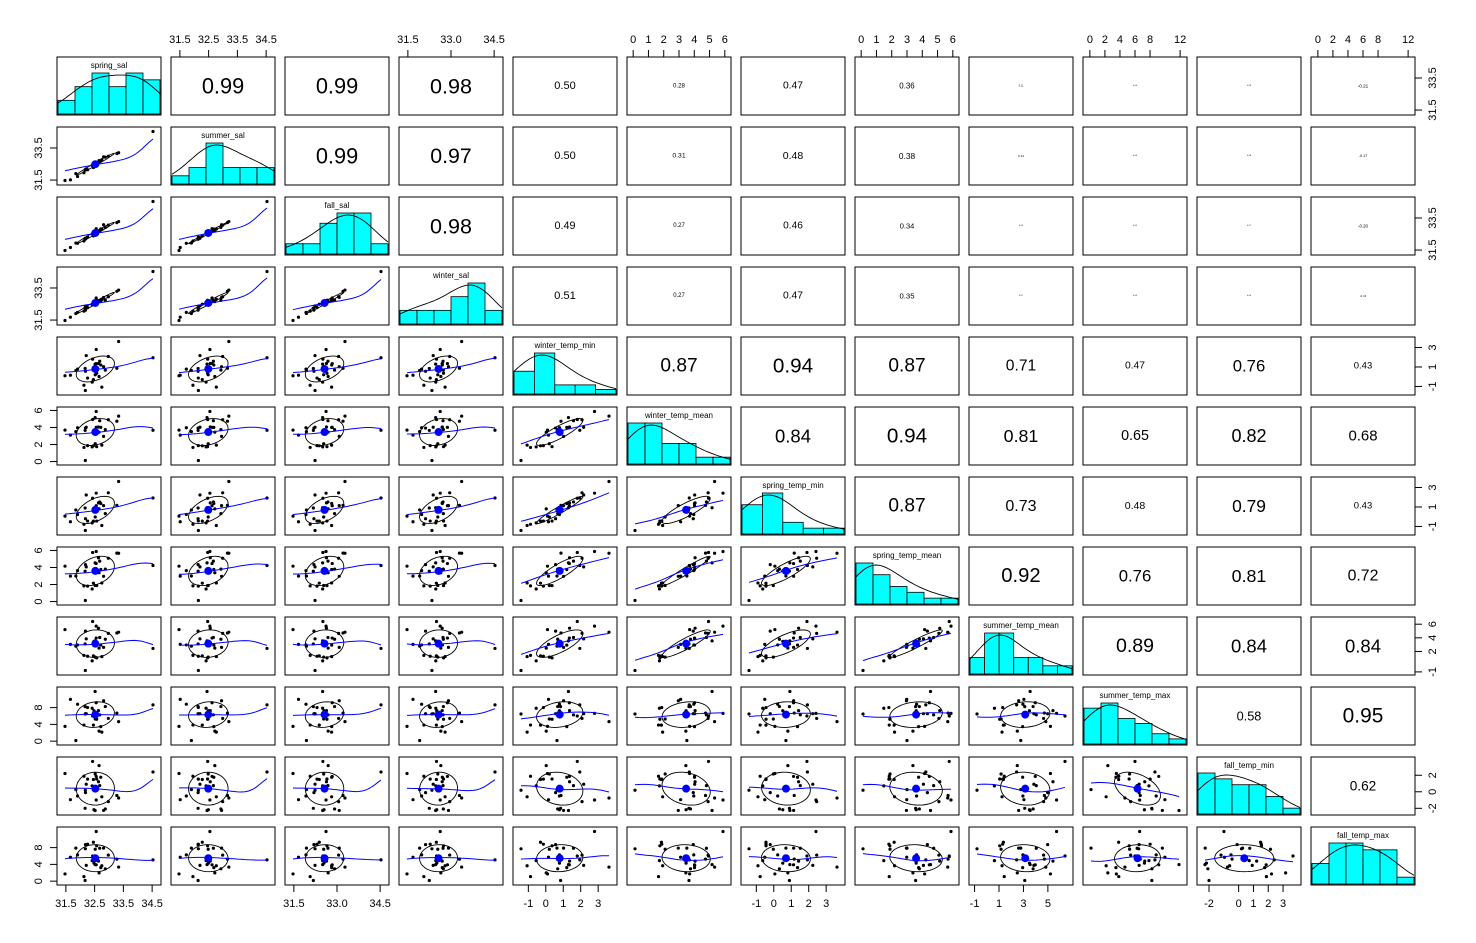 Image resolution: width=1476 pixels, height=943 pixels. Describe the element at coordinates (450, 275) in the screenshot. I see `variable-name: winter_sal` at that location.